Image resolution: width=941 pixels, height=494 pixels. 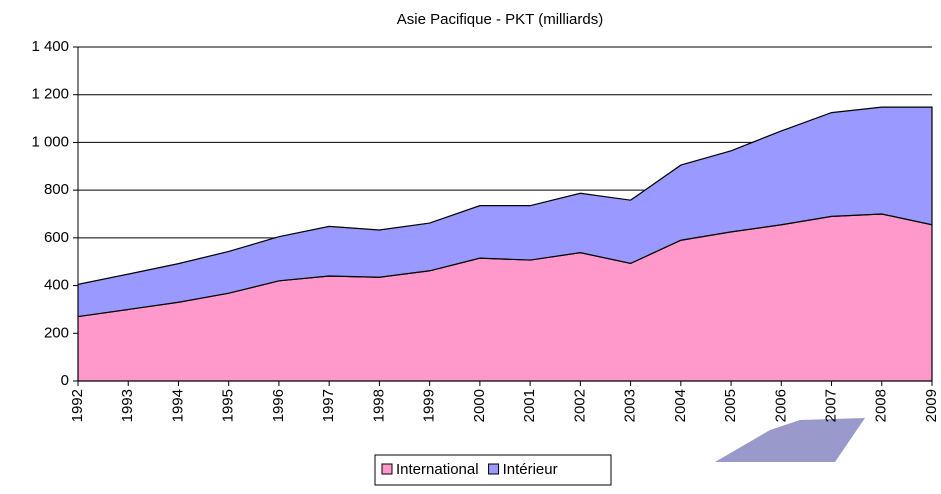 I want to click on x-tick-label: 1994, so click(x=177, y=405).